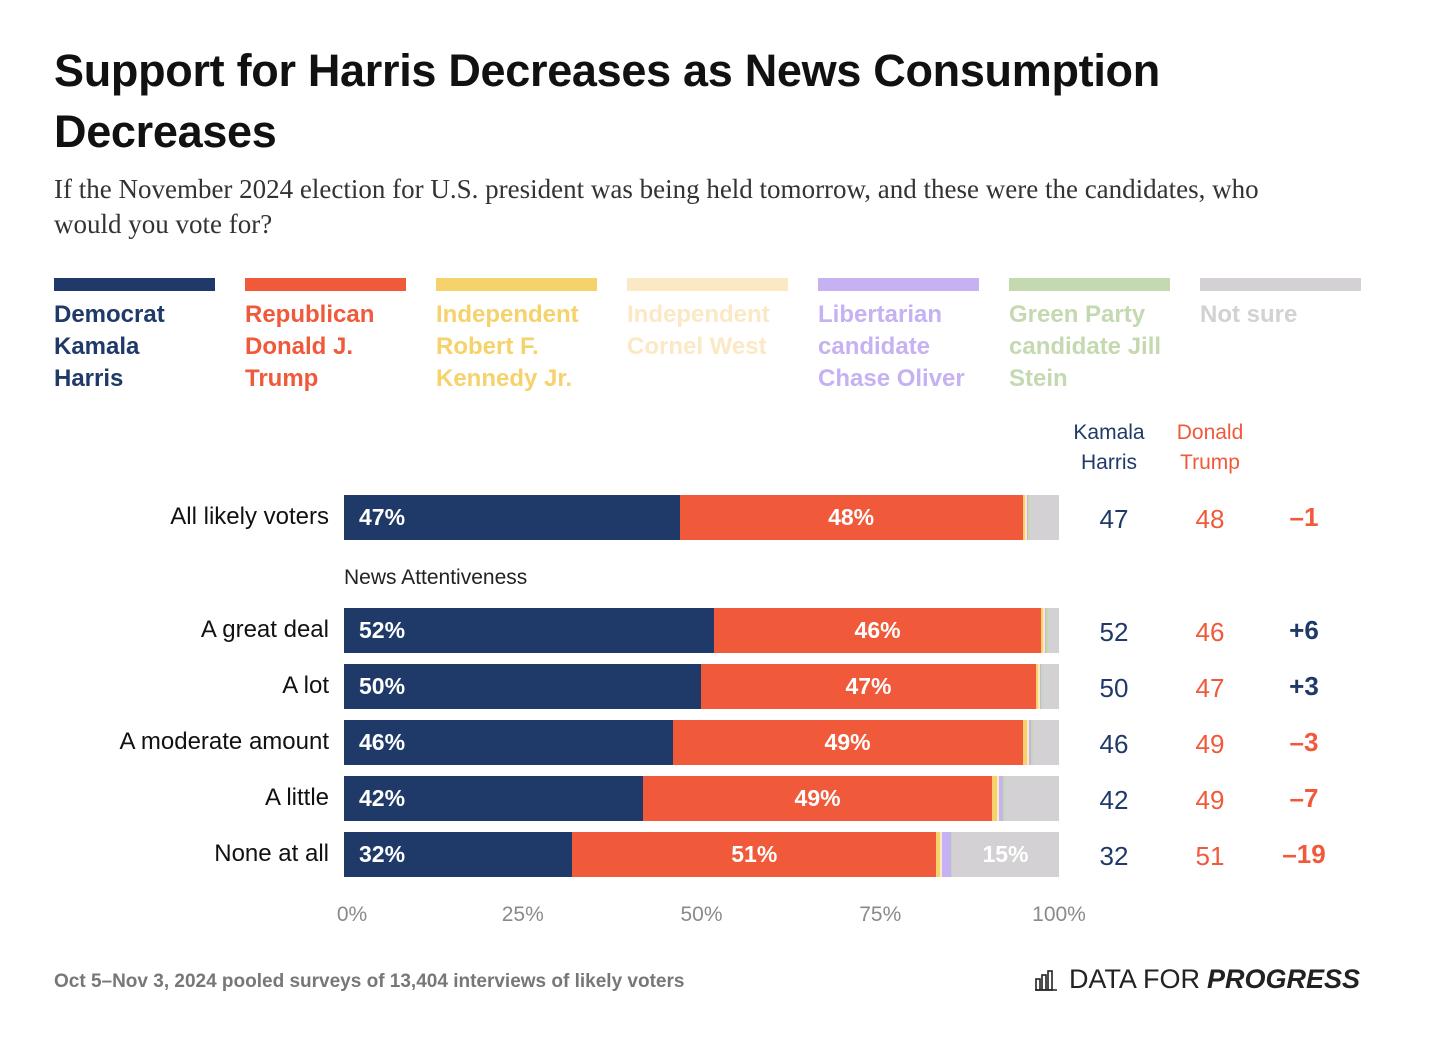 This screenshot has height=1043, width=1456. What do you see at coordinates (436, 577) in the screenshot?
I see `section-label: News Attentiveness` at bounding box center [436, 577].